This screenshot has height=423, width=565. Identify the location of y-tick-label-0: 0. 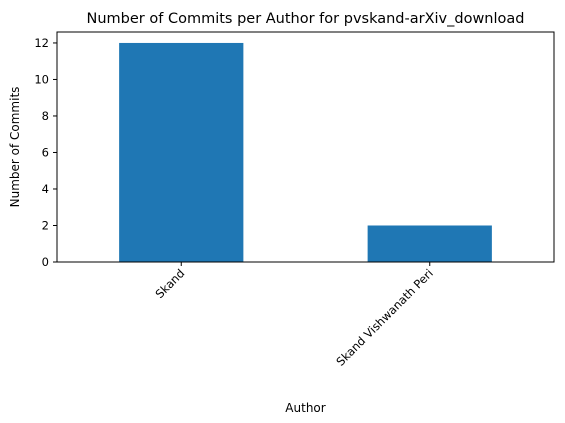
(45, 262).